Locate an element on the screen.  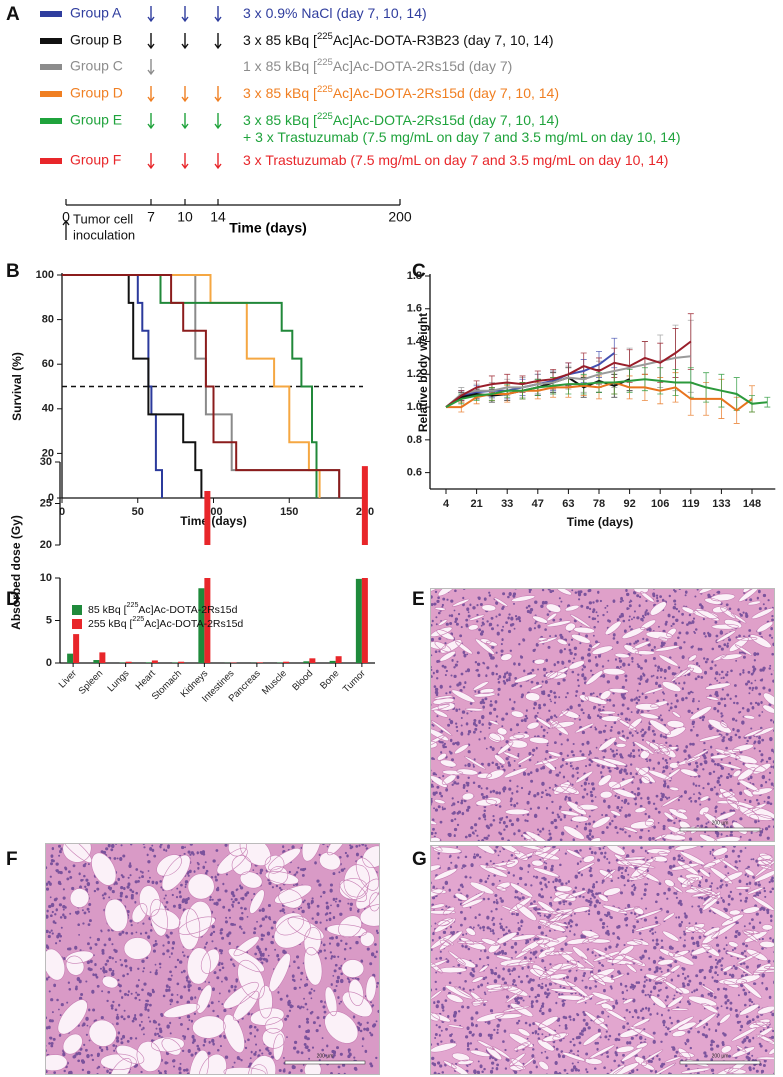
y-tick-label: 0.8 is located at coordinates (414, 440).